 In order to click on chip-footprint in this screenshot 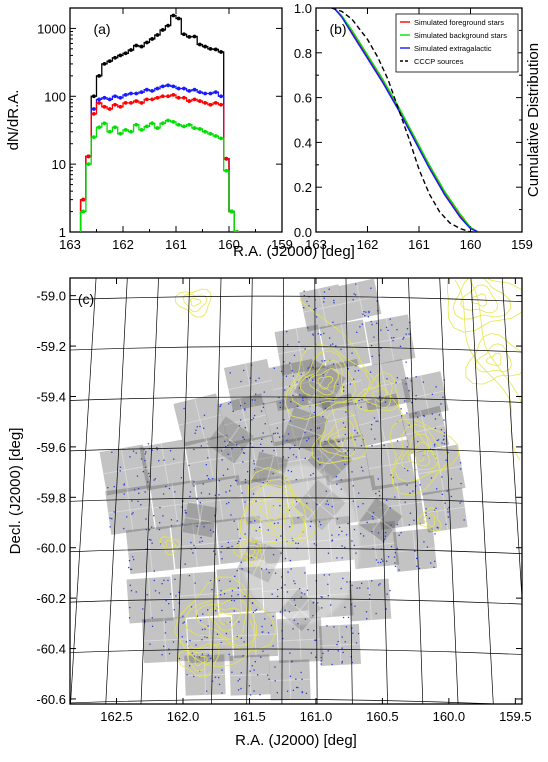, I will do `click(290, 680)`.